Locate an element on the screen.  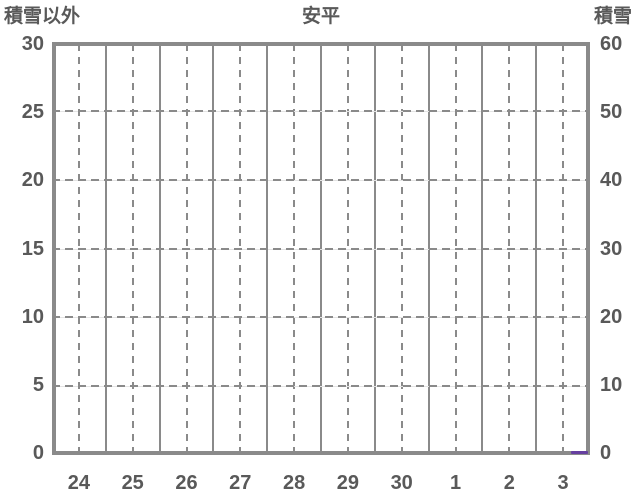
y-tick-label-right: 0 is located at coordinates (606, 453).